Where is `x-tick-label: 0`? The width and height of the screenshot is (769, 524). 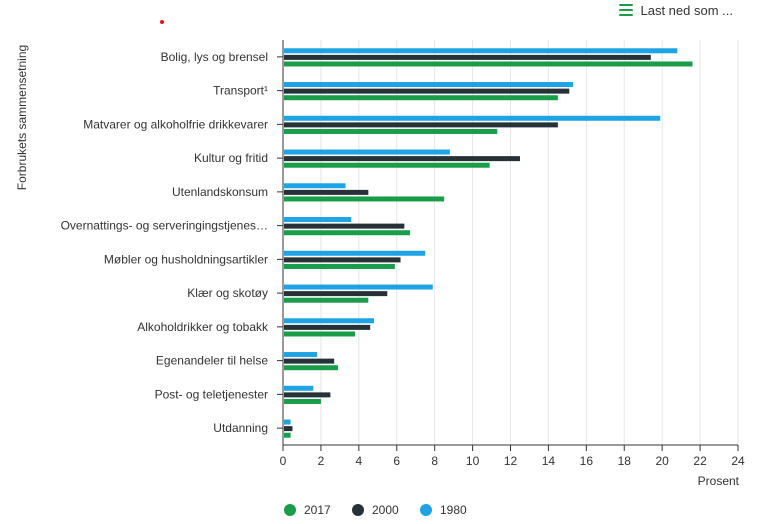
x-tick-label: 0 is located at coordinates (283, 461).